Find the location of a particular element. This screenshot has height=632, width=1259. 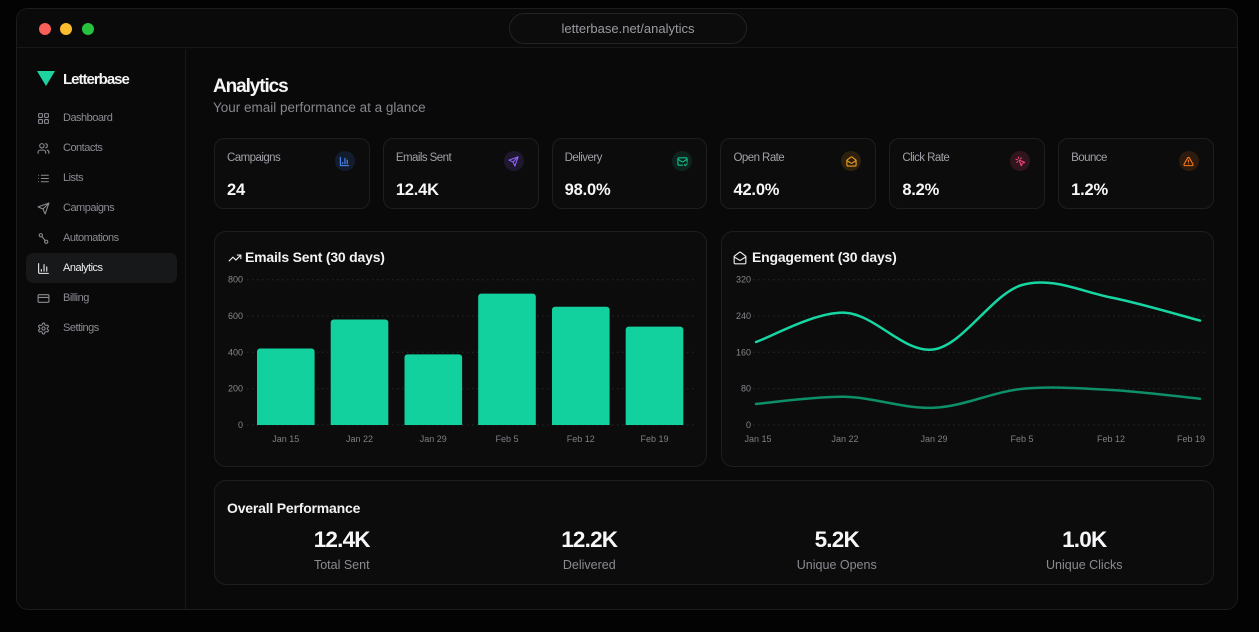

svg-text: 400 is located at coordinates (235, 352).